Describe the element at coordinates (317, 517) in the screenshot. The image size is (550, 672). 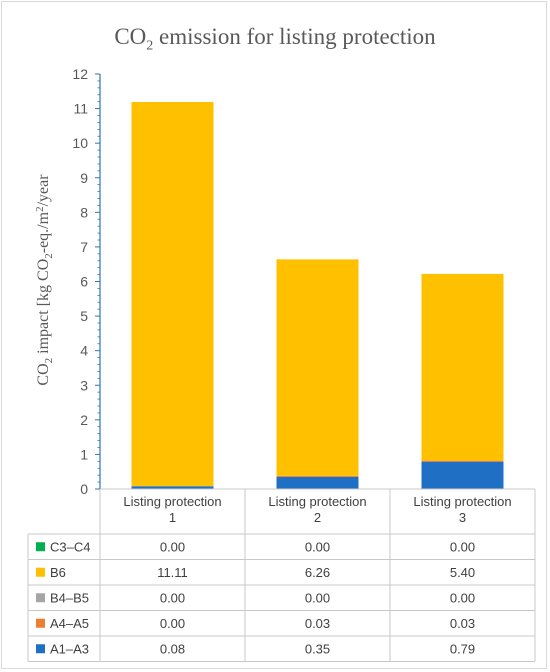
I see `x-category-label: 2` at that location.